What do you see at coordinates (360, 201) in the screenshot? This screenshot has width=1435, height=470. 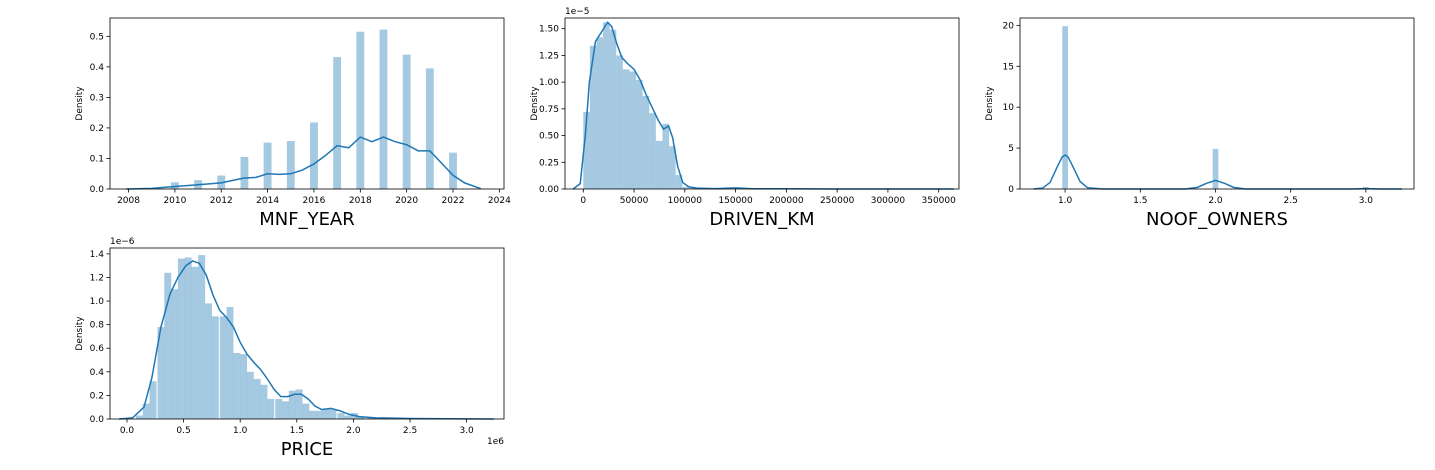 I see `x-tick-label: 2018` at bounding box center [360, 201].